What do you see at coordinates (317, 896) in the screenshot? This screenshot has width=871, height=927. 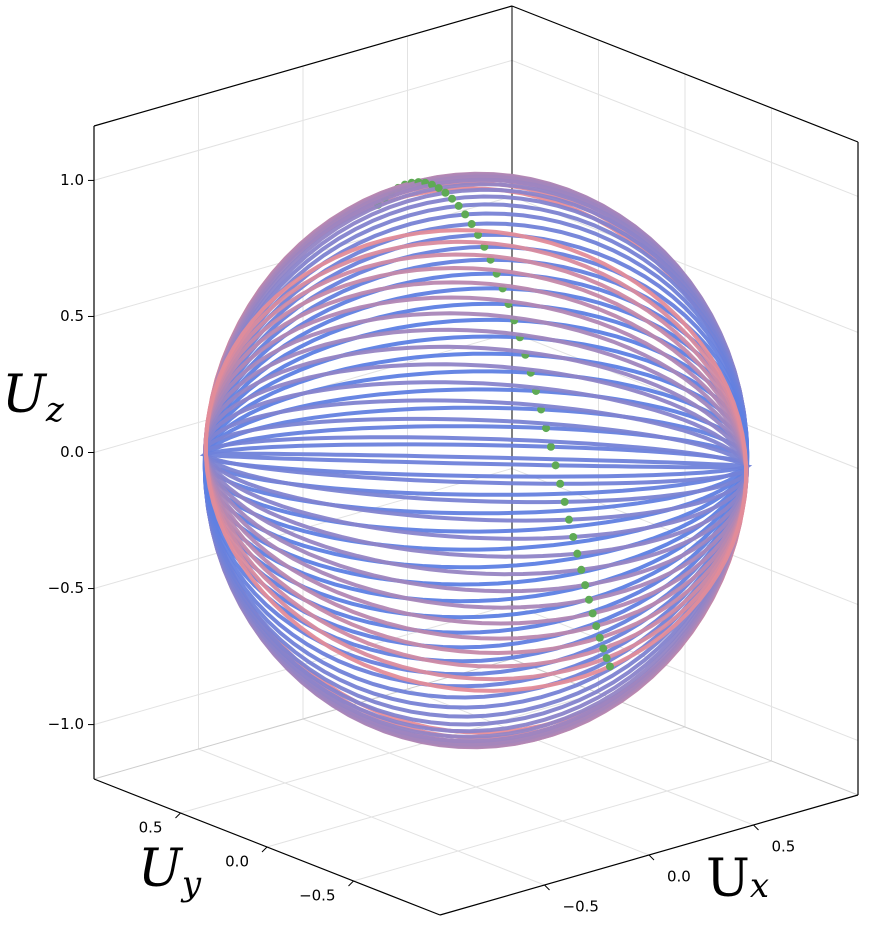 I see `y-tick-label: −0.5` at bounding box center [317, 896].